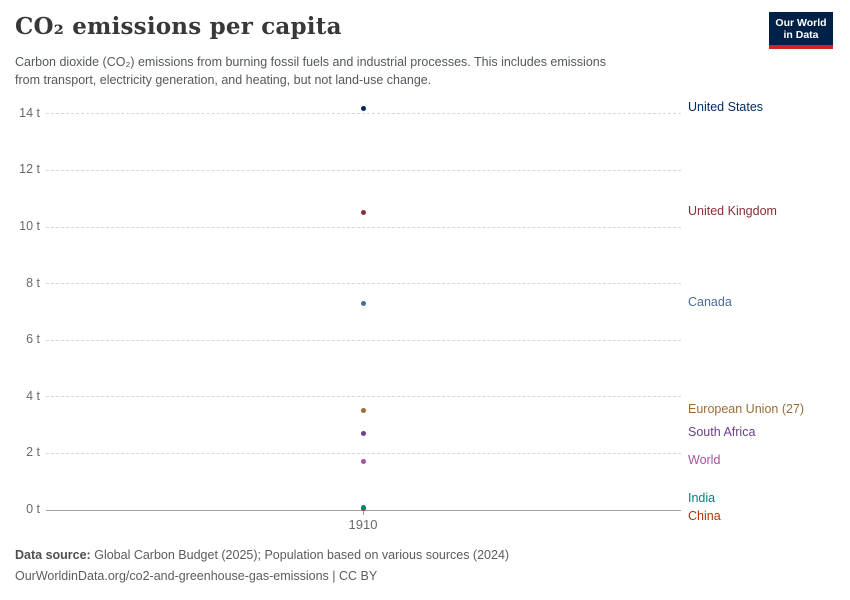  I want to click on y-axis-tick-label-0t: 0 t, so click(33, 509).